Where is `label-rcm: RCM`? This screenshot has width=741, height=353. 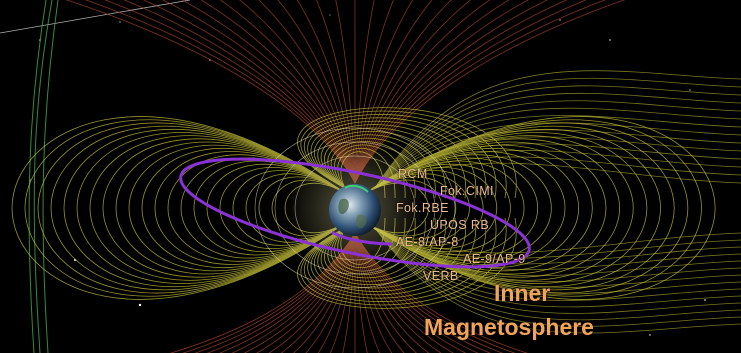
label-rcm: RCM is located at coordinates (413, 174).